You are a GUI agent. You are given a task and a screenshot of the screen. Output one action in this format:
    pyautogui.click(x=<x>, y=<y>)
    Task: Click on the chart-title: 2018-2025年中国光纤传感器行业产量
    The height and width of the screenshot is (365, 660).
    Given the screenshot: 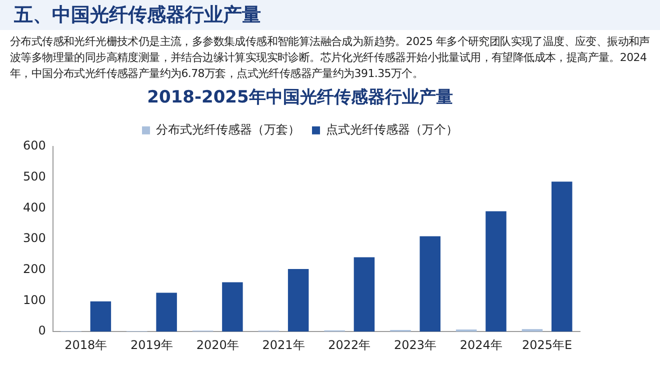 What is the action you would take?
    pyautogui.click(x=300, y=98)
    